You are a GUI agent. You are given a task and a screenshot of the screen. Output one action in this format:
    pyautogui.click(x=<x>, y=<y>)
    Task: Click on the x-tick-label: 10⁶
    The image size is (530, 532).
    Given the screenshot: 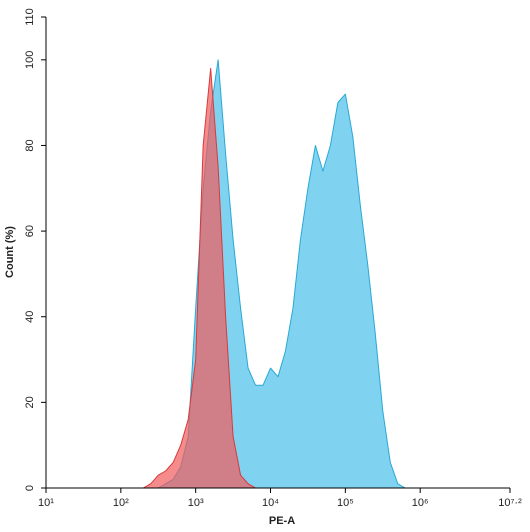 What is the action you would take?
    pyautogui.click(x=420, y=503)
    